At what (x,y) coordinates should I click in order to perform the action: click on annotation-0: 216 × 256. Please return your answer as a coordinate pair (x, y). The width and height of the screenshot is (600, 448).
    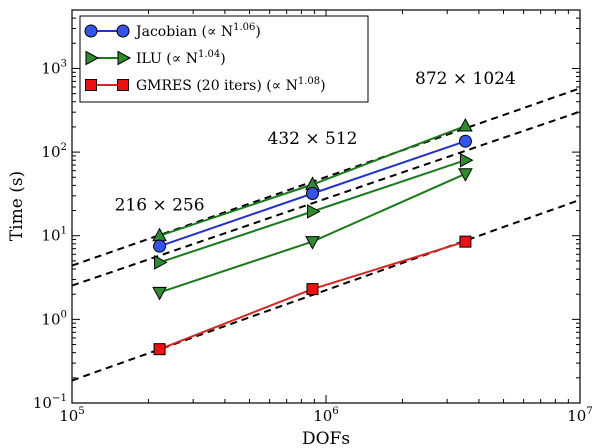
    Looking at the image, I should click on (160, 206).